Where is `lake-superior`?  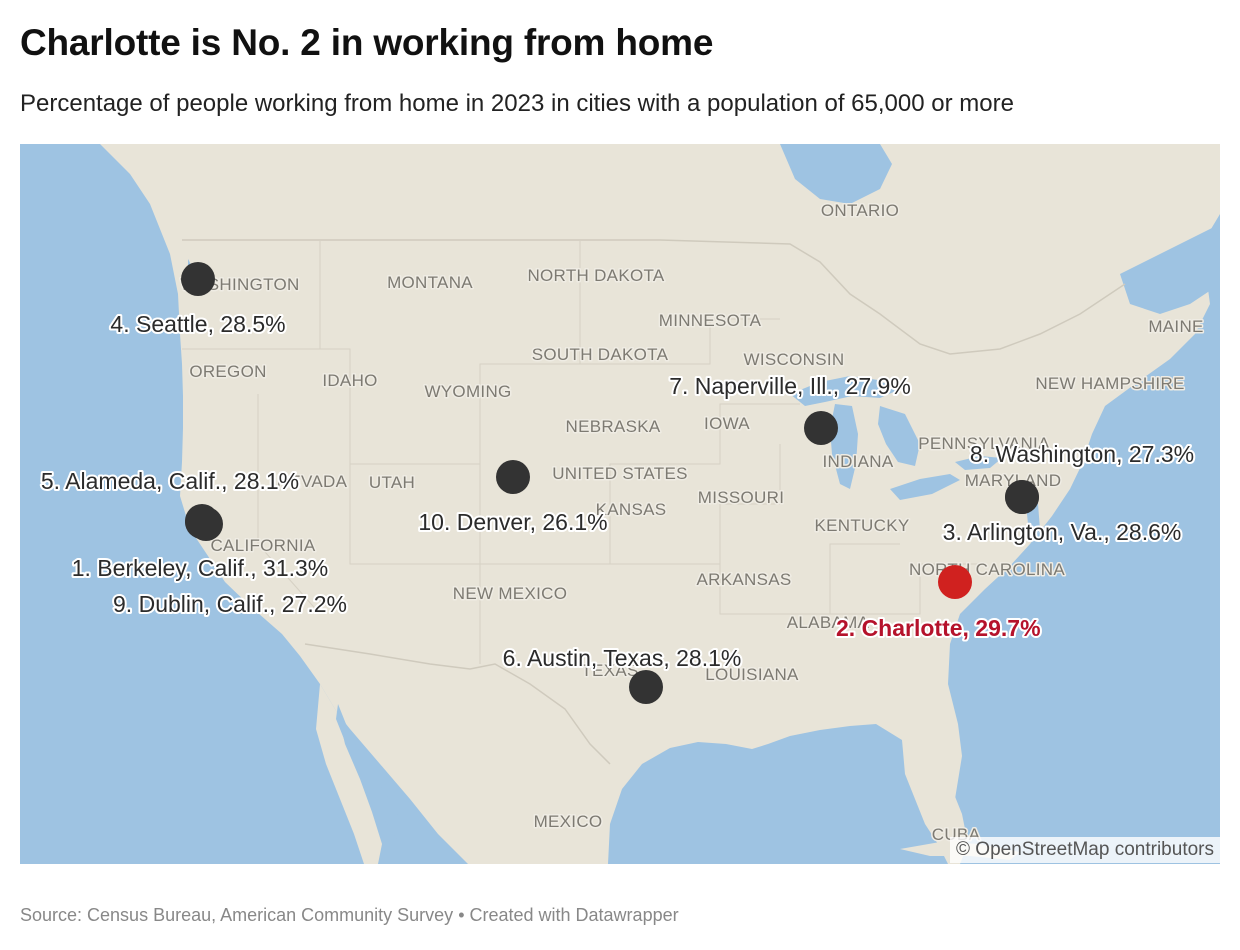
lake-superior is located at coordinates (844, 391).